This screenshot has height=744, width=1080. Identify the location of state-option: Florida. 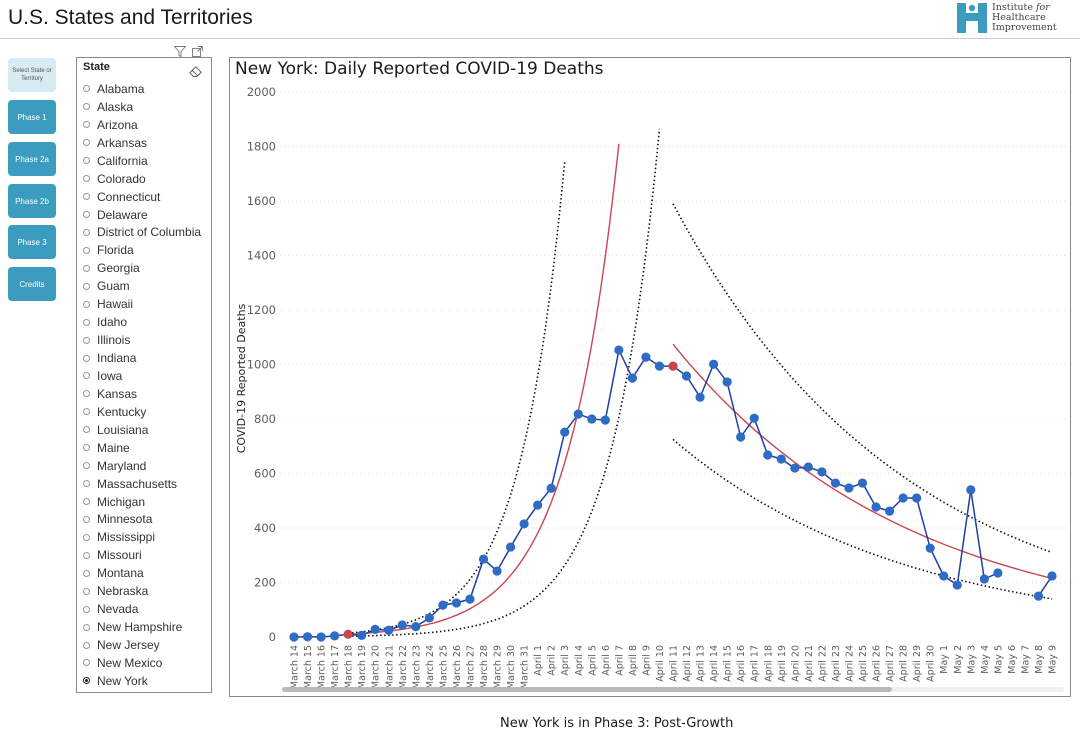
(142, 250).